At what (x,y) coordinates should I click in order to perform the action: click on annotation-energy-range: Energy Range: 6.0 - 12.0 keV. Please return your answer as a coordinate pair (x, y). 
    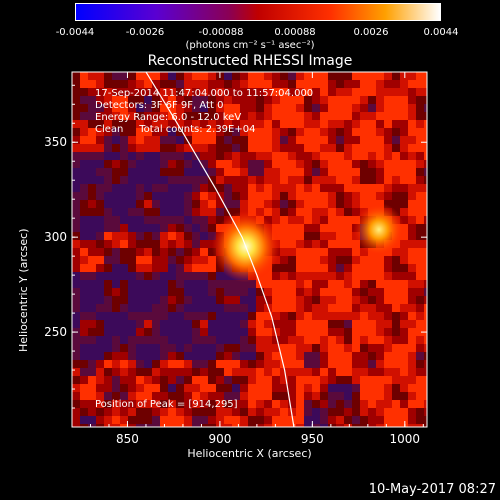
    Looking at the image, I should click on (168, 117).